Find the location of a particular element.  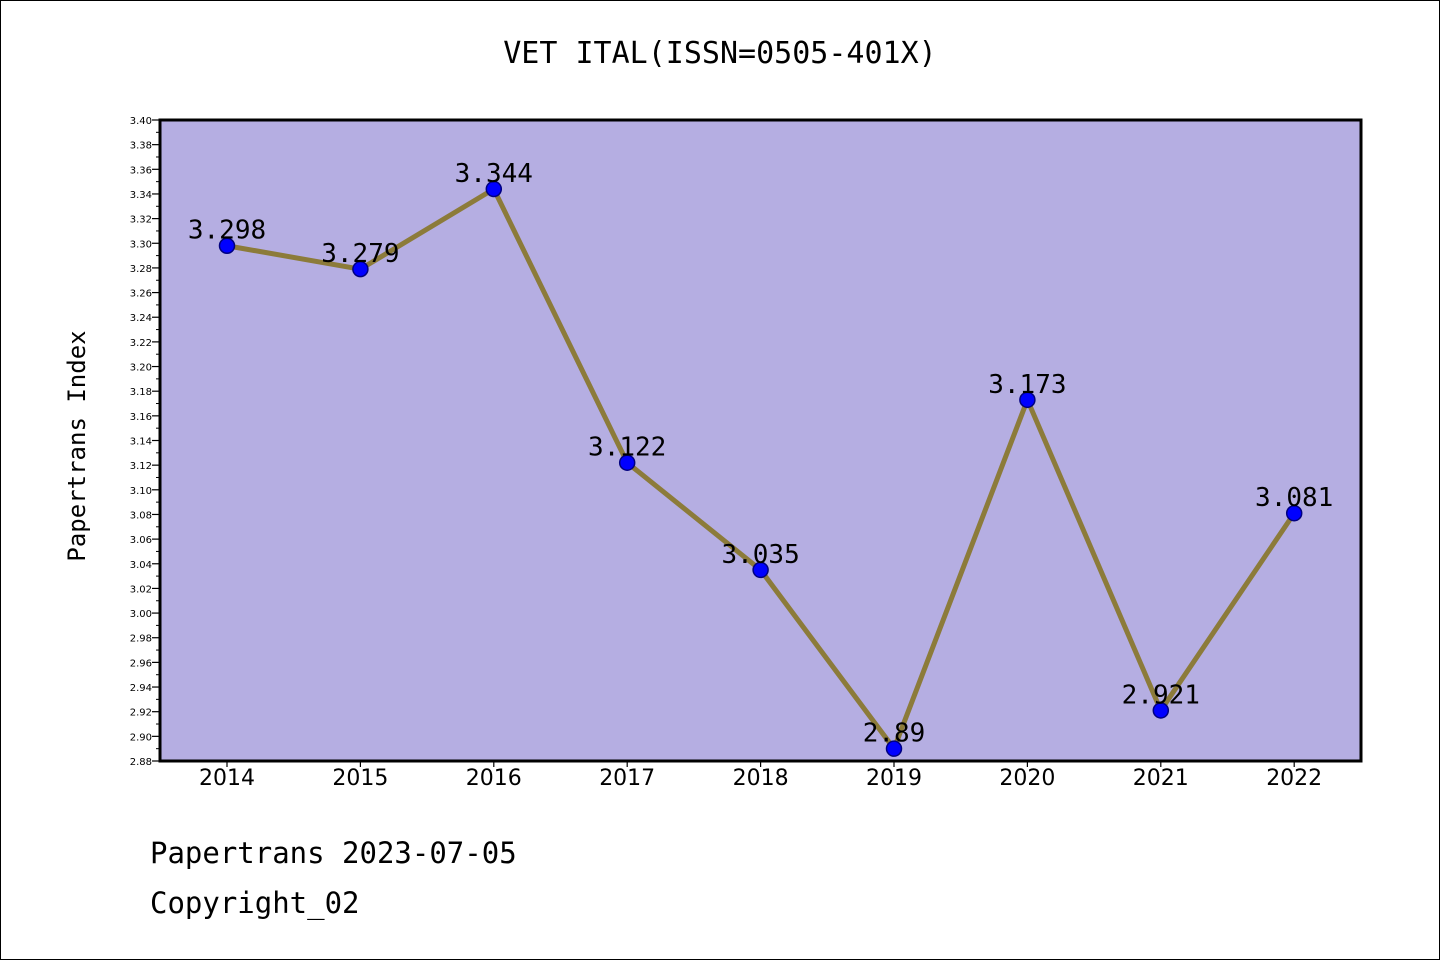

data-label: 3.173 is located at coordinates (1027, 385).